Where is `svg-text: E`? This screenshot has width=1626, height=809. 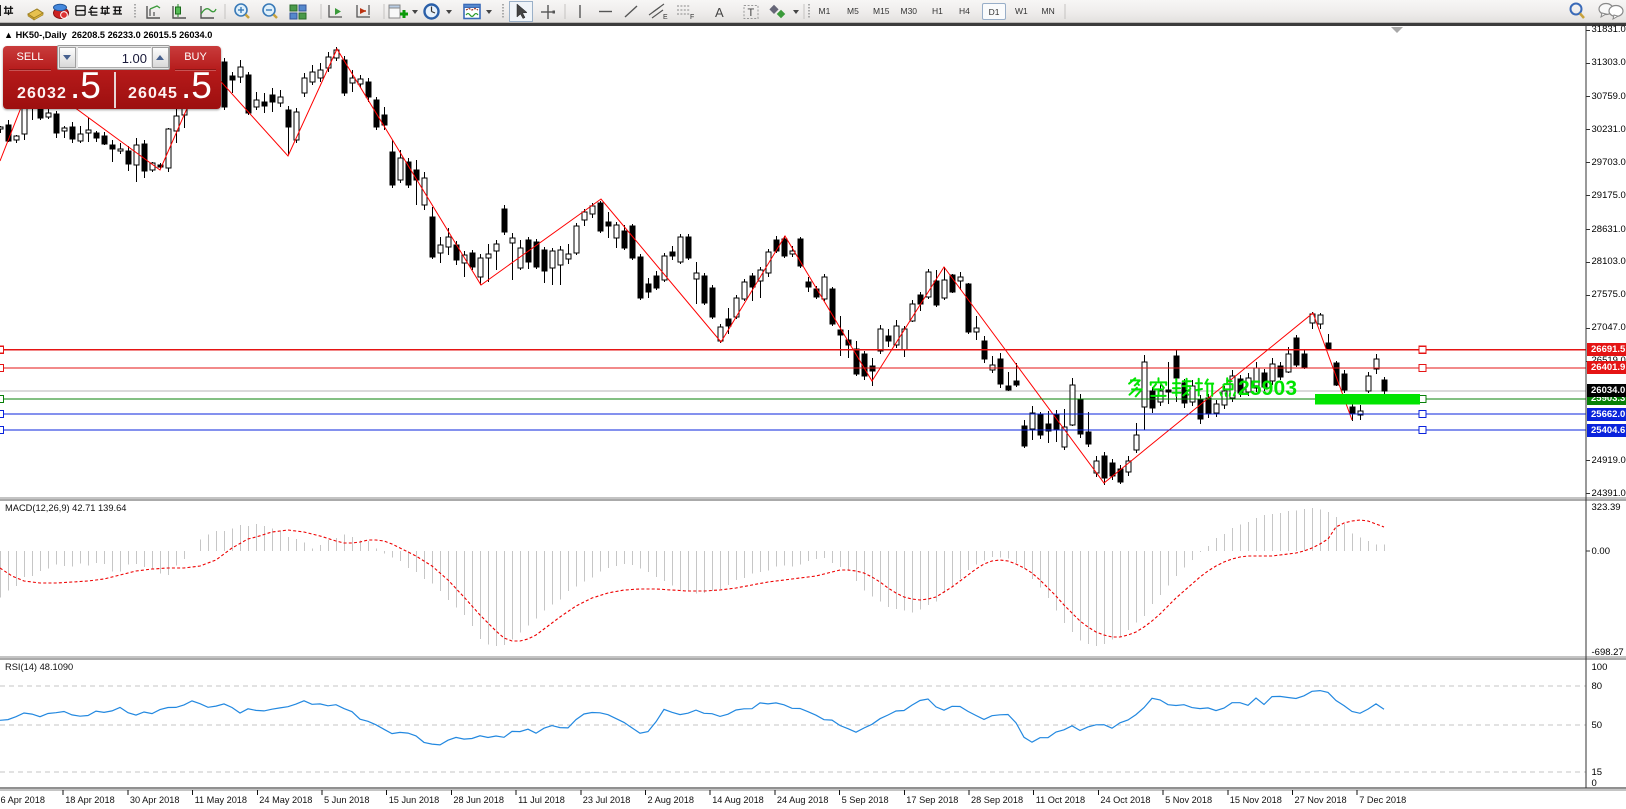
svg-text: E is located at coordinates (665, 17).